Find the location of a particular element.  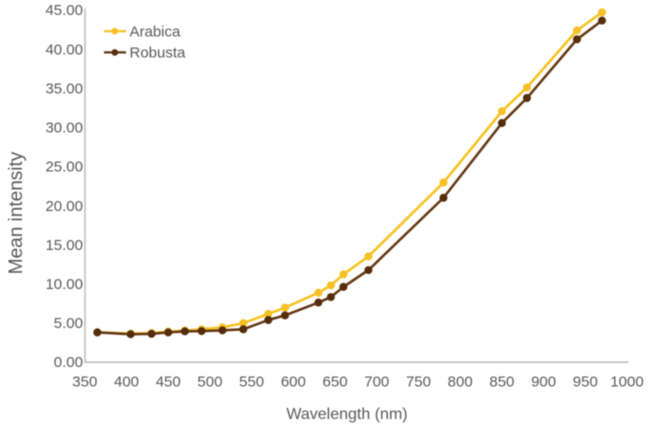

svg-text: 350 is located at coordinates (84, 382).